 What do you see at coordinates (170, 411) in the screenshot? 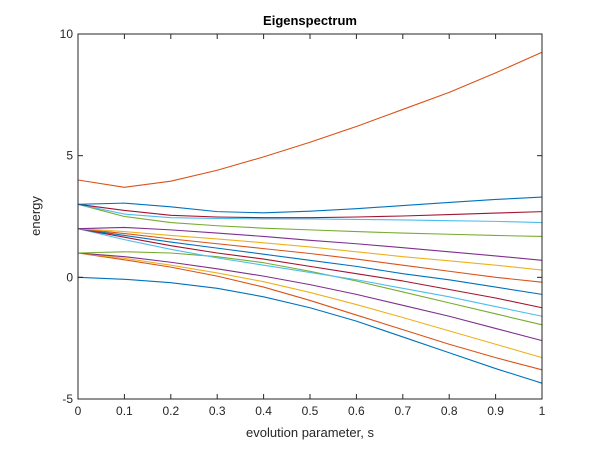
I see `x-tick-label: 0.2` at bounding box center [170, 411].